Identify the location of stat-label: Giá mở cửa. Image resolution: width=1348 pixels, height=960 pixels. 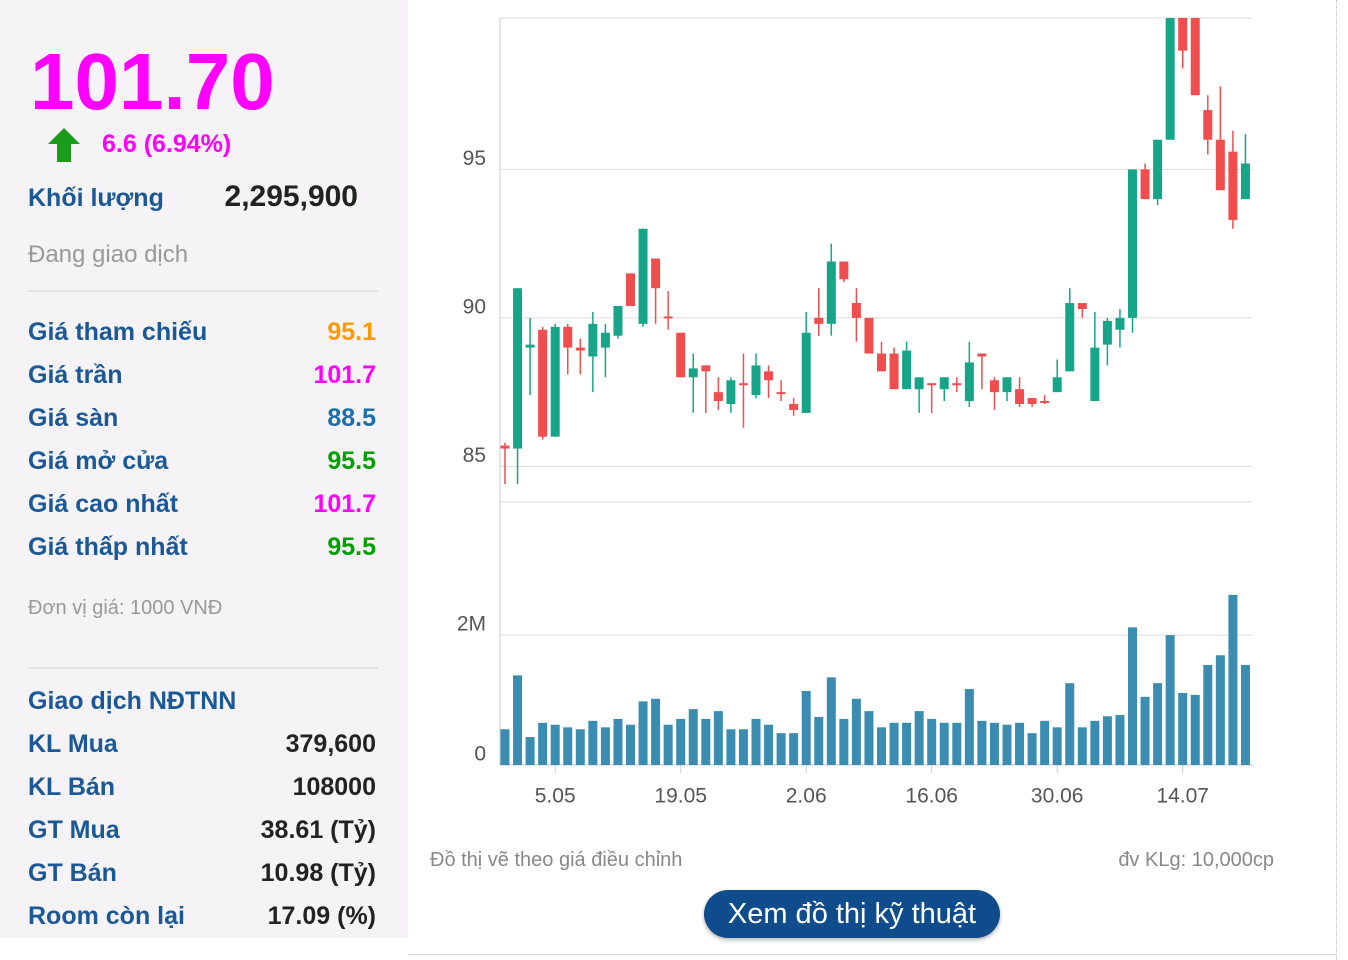
(98, 461).